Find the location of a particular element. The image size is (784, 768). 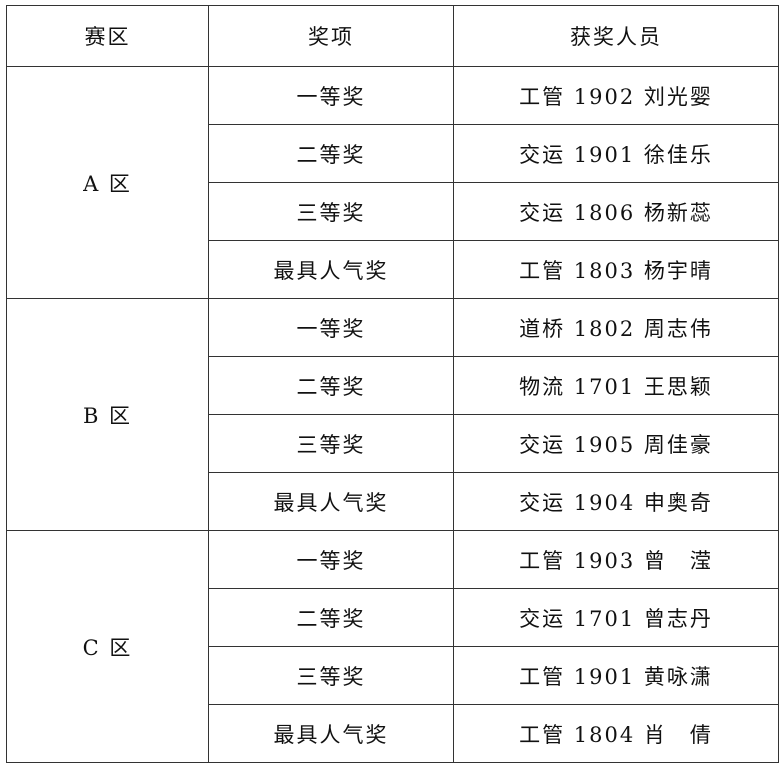

region-cell: B 区 is located at coordinates (107, 414).